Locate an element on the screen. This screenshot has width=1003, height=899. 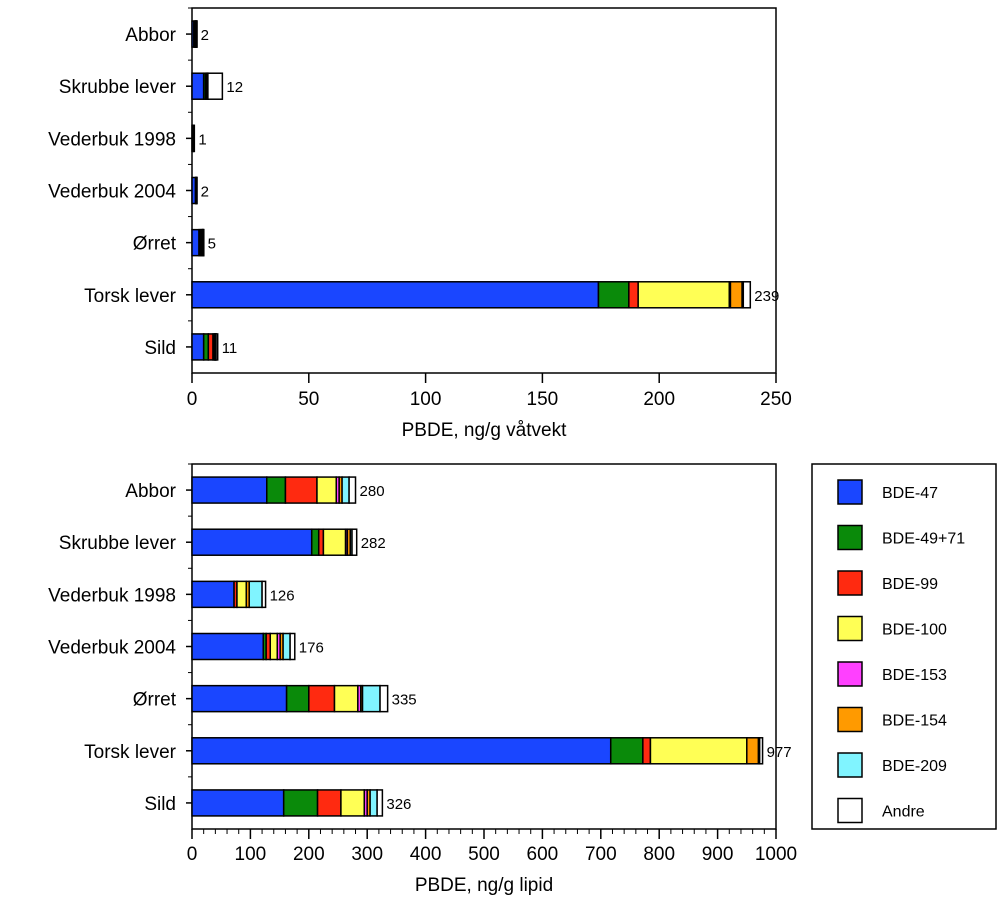
legend-label: BDE-209 is located at coordinates (914, 766).